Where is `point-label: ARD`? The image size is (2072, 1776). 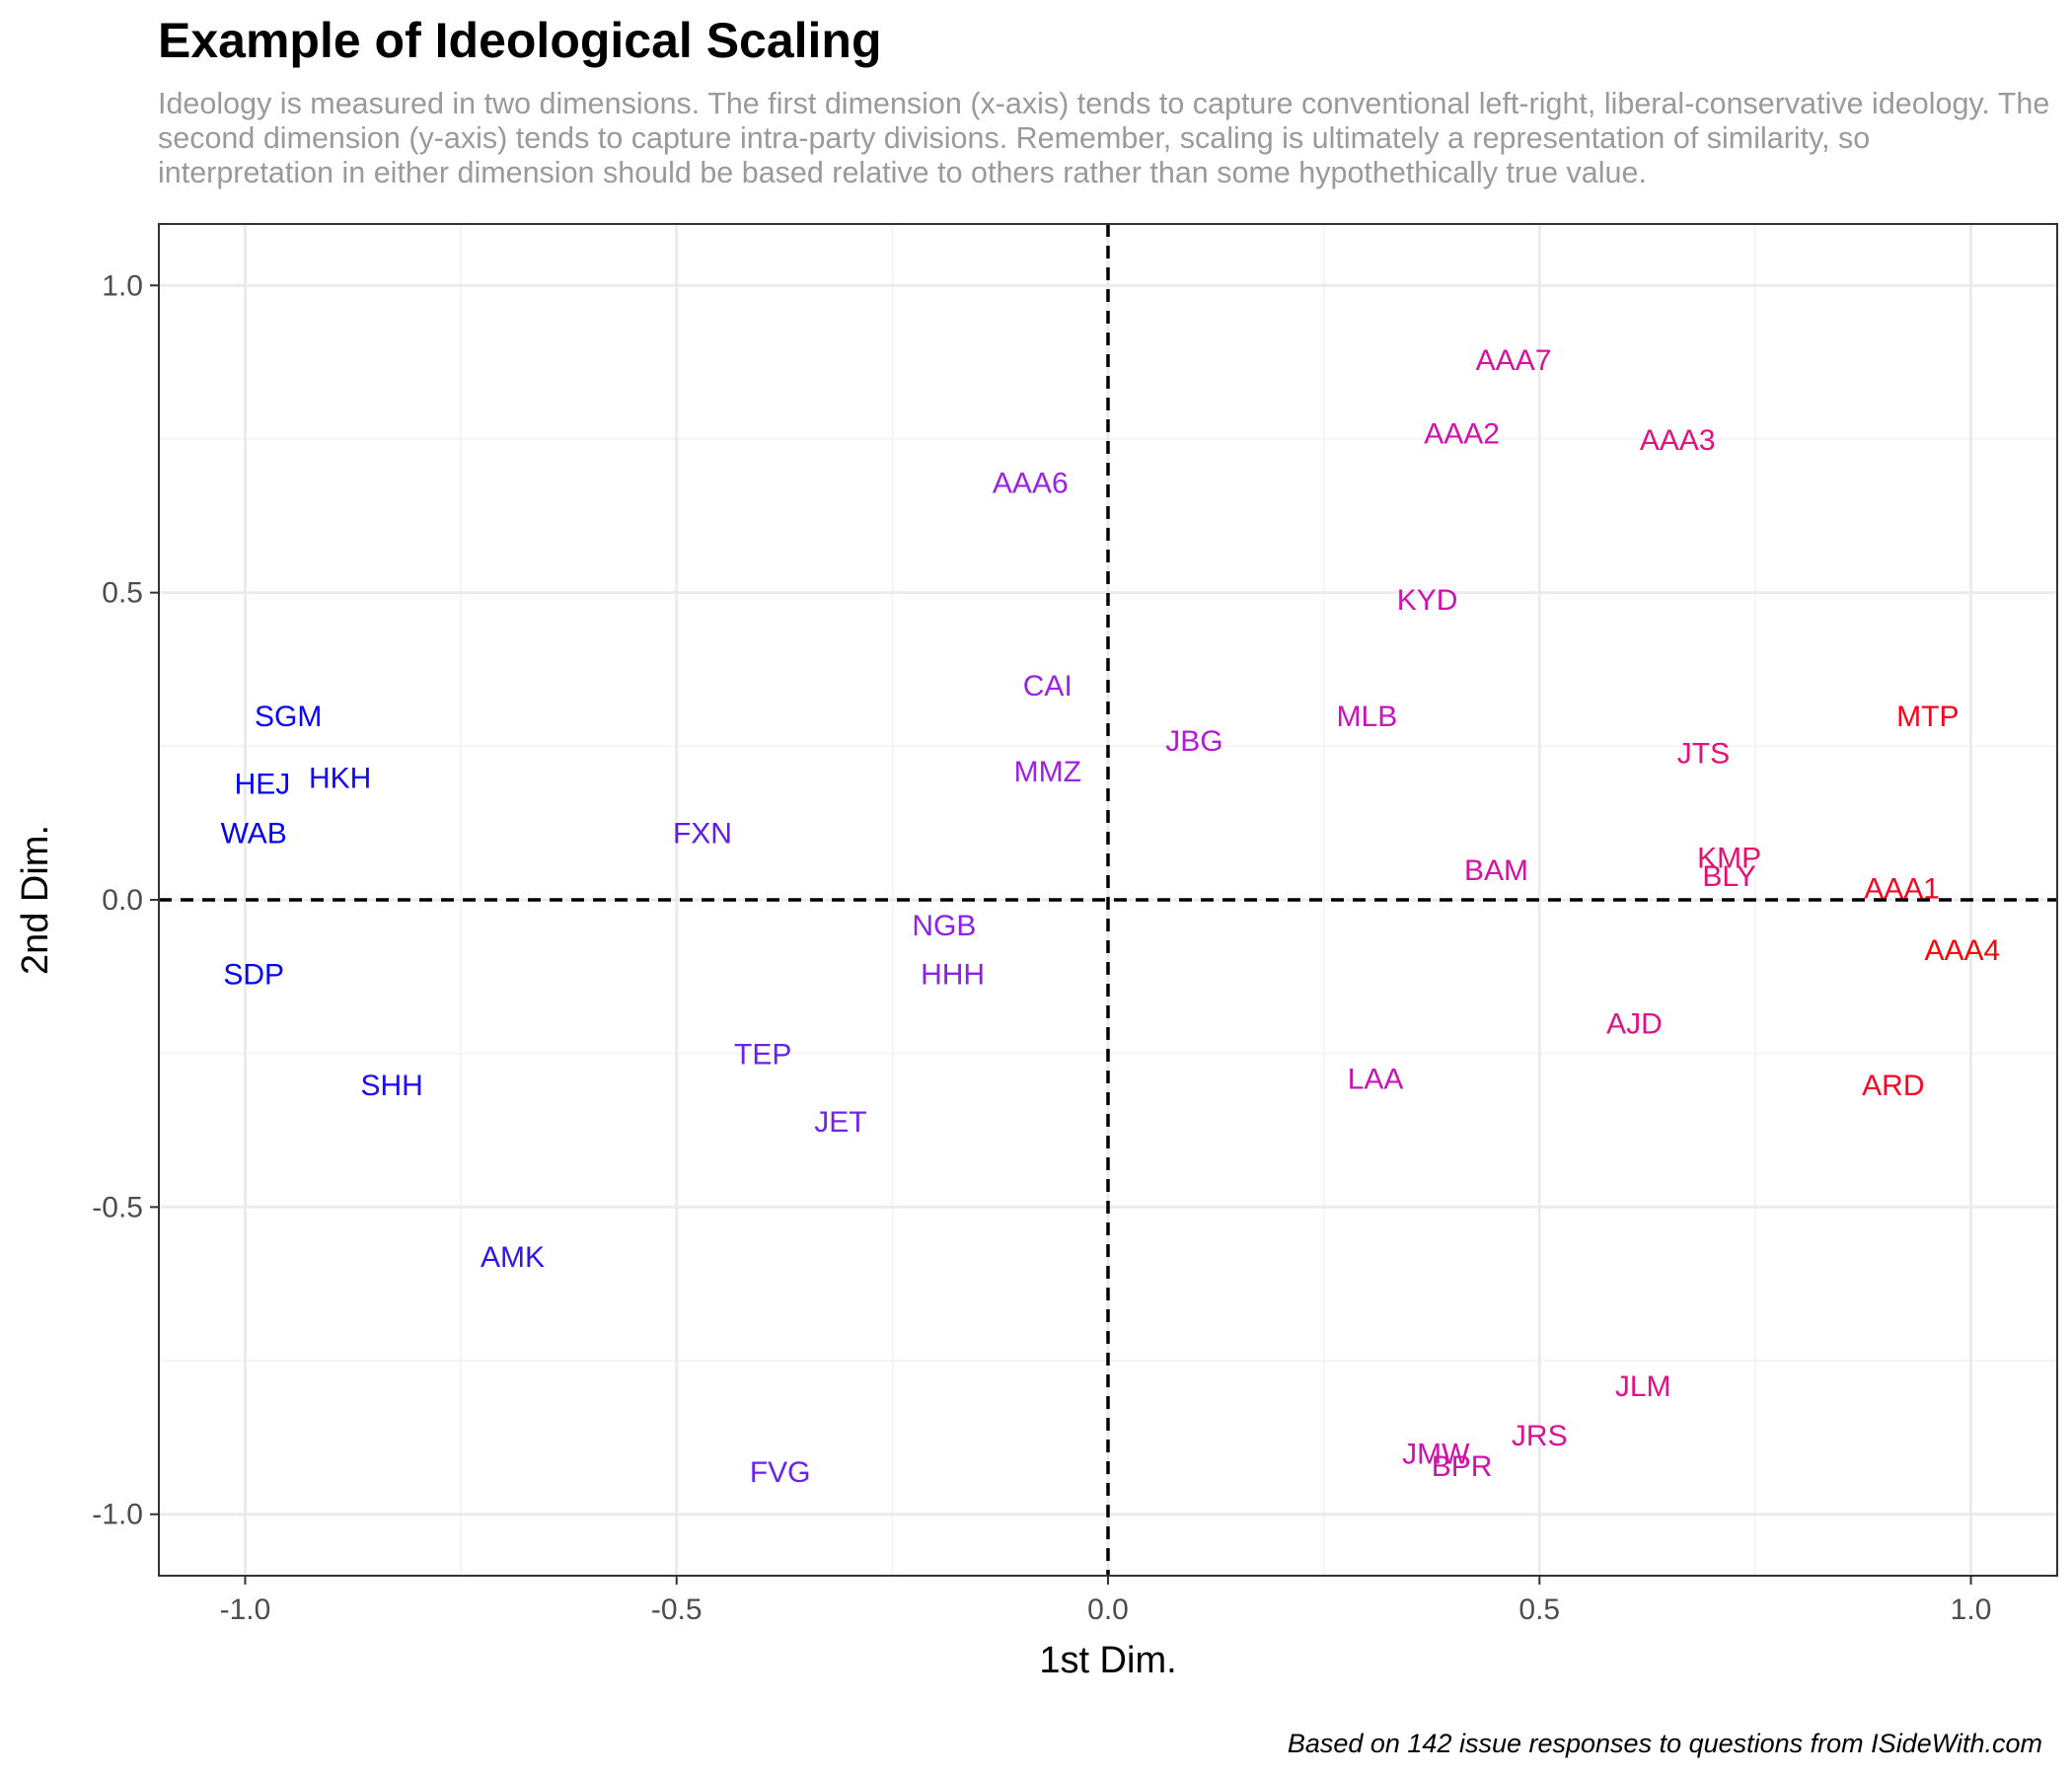 point-label: ARD is located at coordinates (1893, 1086).